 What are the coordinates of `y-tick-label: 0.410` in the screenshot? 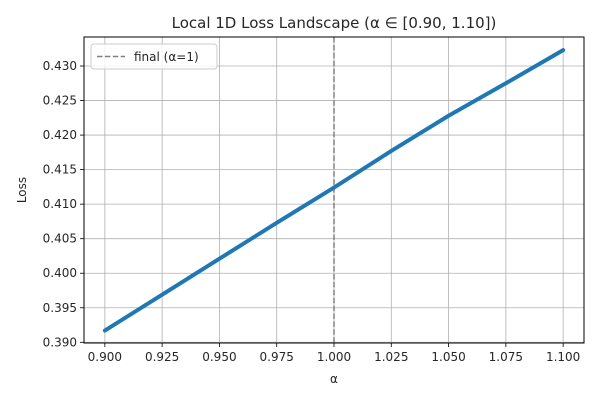 It's located at (60, 204).